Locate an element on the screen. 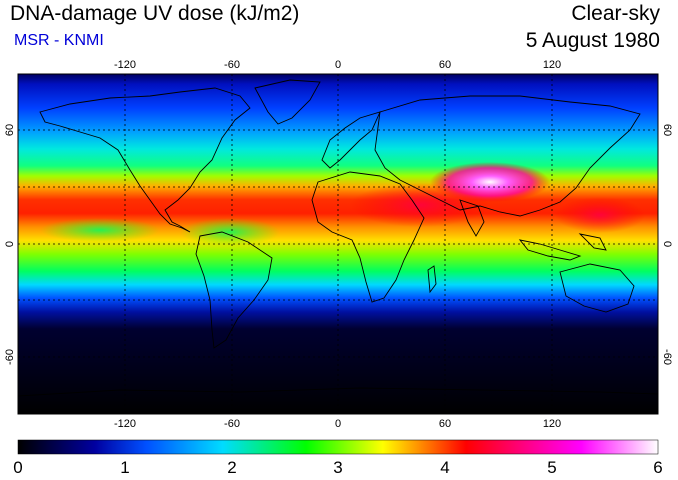  condition-label: Clear-sky is located at coordinates (615, 13).